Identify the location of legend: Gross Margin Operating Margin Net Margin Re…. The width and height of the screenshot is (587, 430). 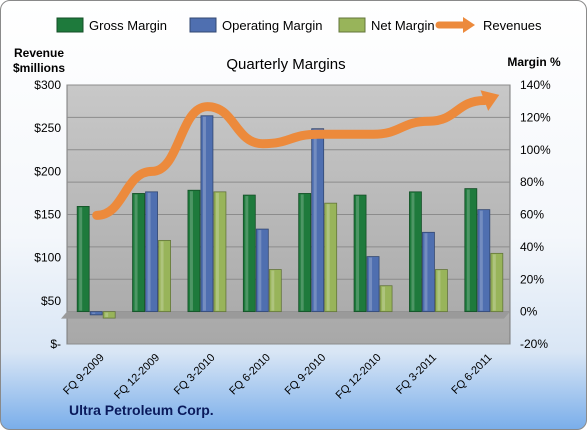
(299, 25).